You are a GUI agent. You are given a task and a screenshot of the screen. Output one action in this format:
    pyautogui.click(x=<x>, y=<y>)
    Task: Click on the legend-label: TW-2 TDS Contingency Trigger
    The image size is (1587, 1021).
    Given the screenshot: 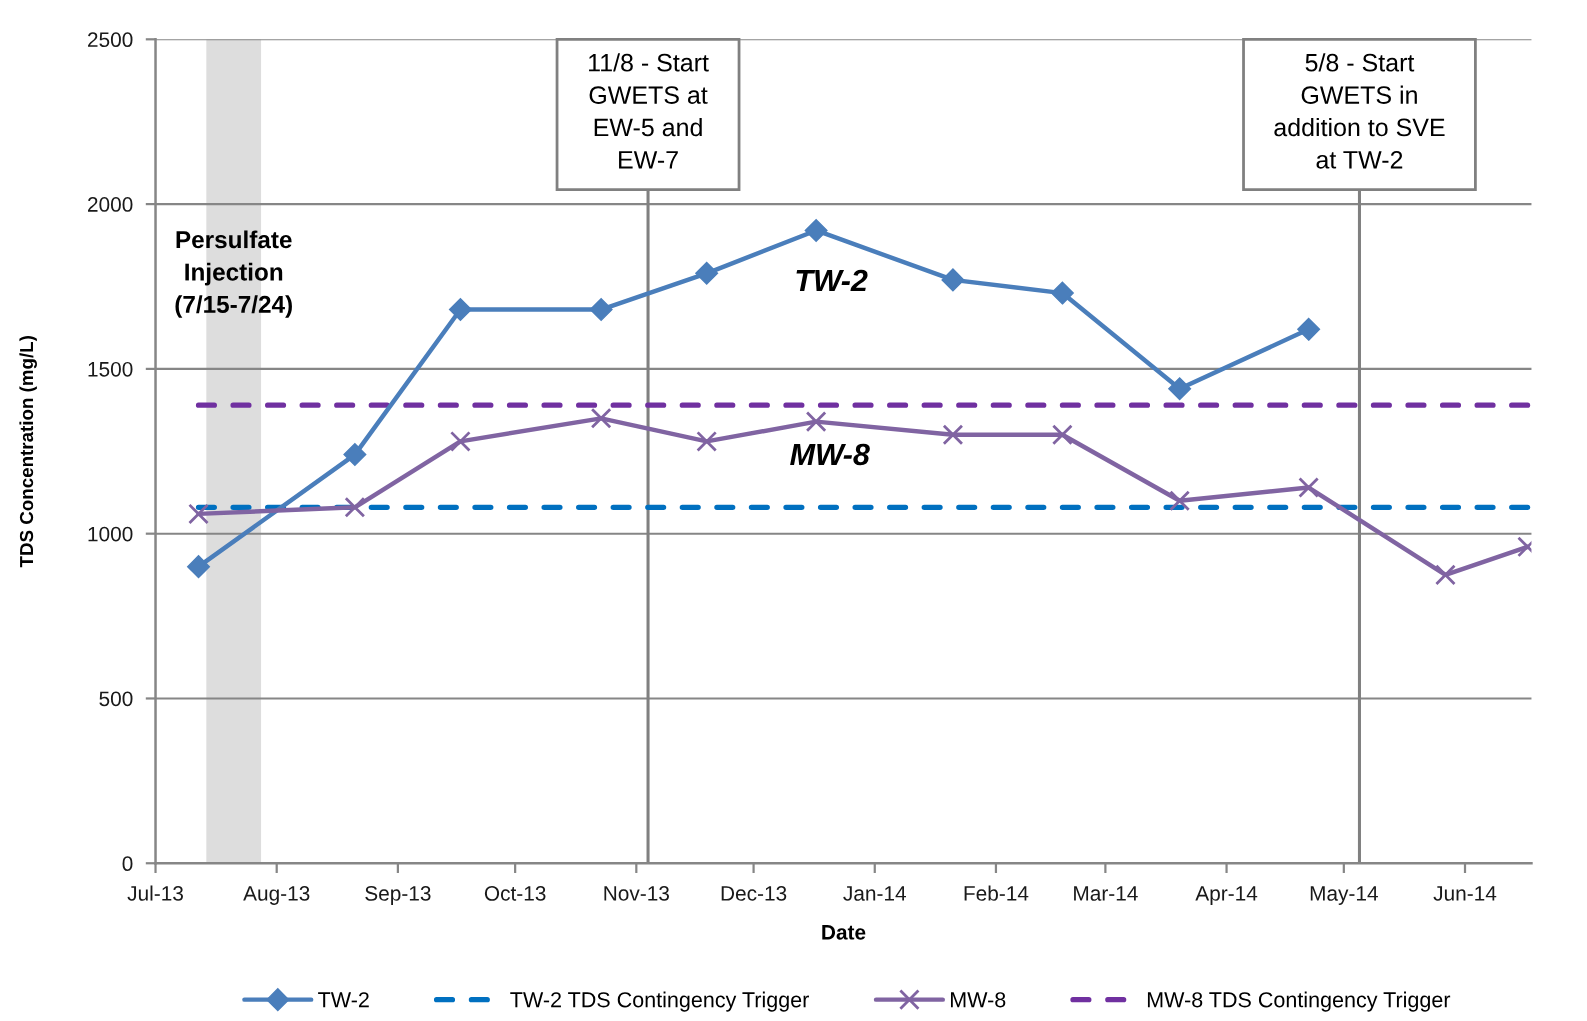 What is the action you would take?
    pyautogui.click(x=659, y=1001)
    